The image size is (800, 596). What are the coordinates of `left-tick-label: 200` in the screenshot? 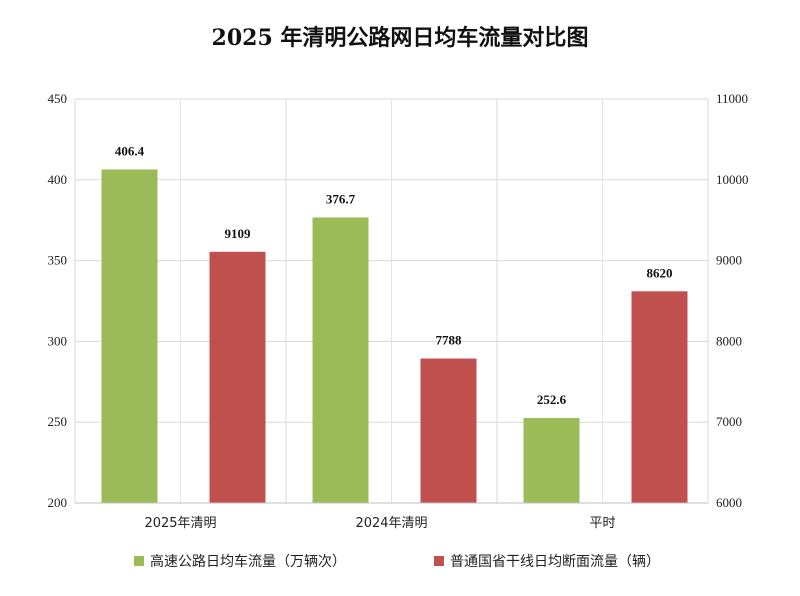 It's located at (58, 502).